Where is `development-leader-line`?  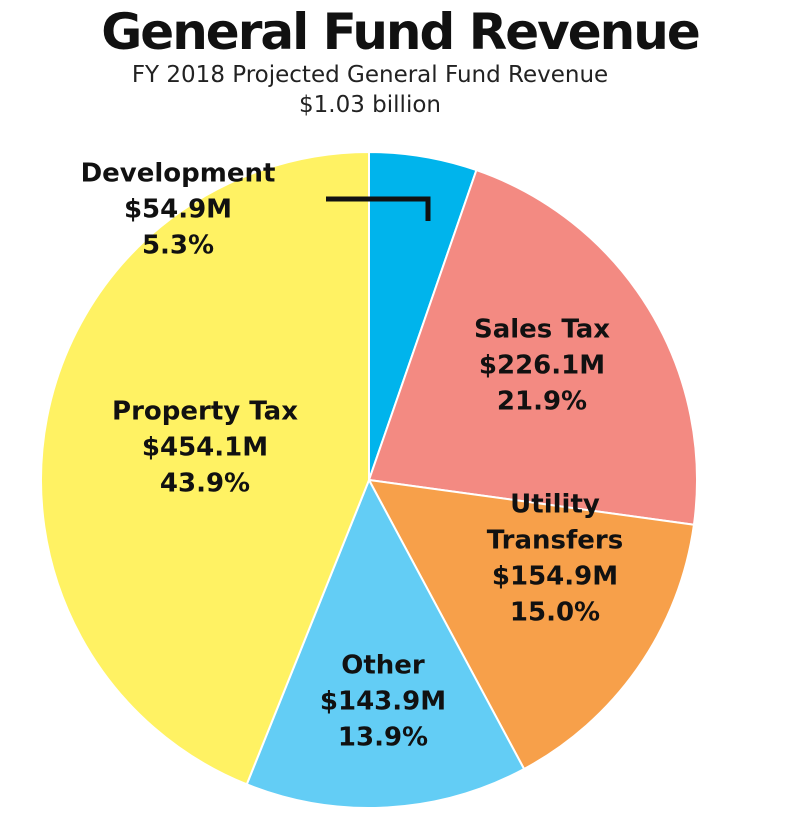
development-leader-line is located at coordinates (378, 208).